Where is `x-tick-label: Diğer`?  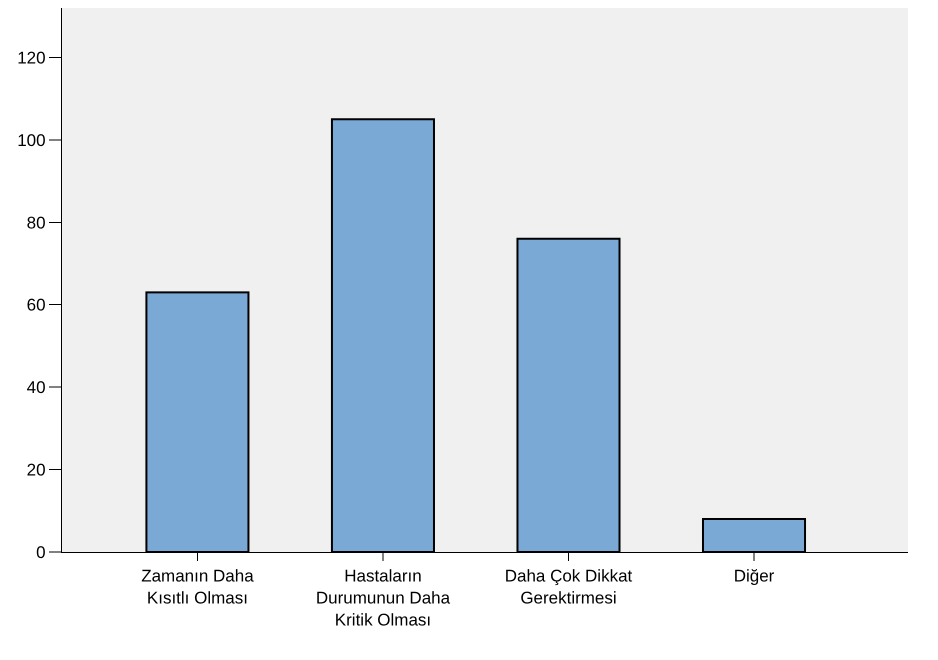 x-tick-label: Diğer is located at coordinates (754, 576).